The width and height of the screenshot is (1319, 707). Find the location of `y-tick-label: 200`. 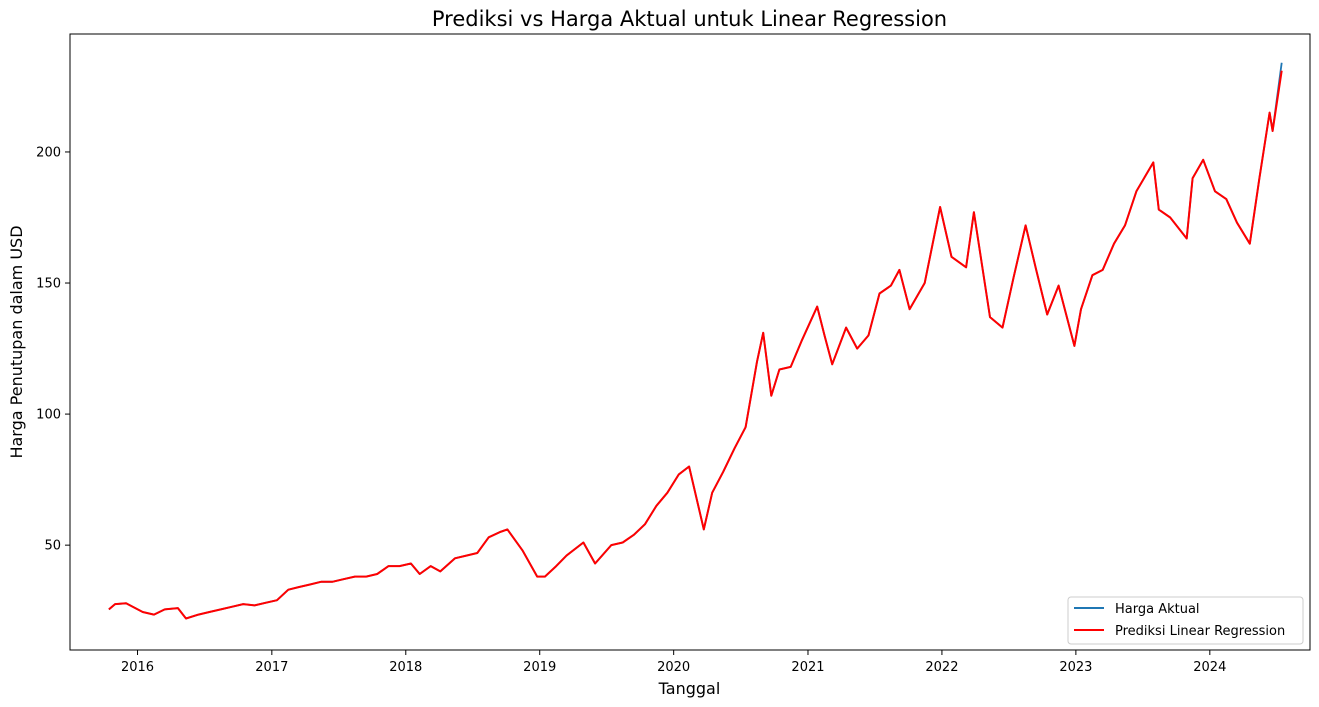

y-tick-label: 200 is located at coordinates (48, 152).